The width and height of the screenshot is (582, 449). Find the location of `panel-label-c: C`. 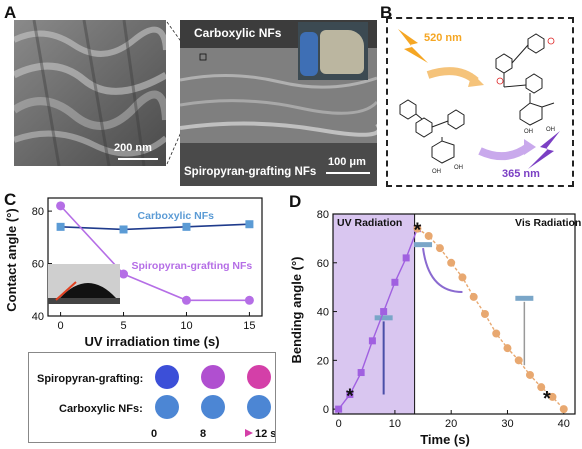

panel-label-c: C is located at coordinates (10, 199).